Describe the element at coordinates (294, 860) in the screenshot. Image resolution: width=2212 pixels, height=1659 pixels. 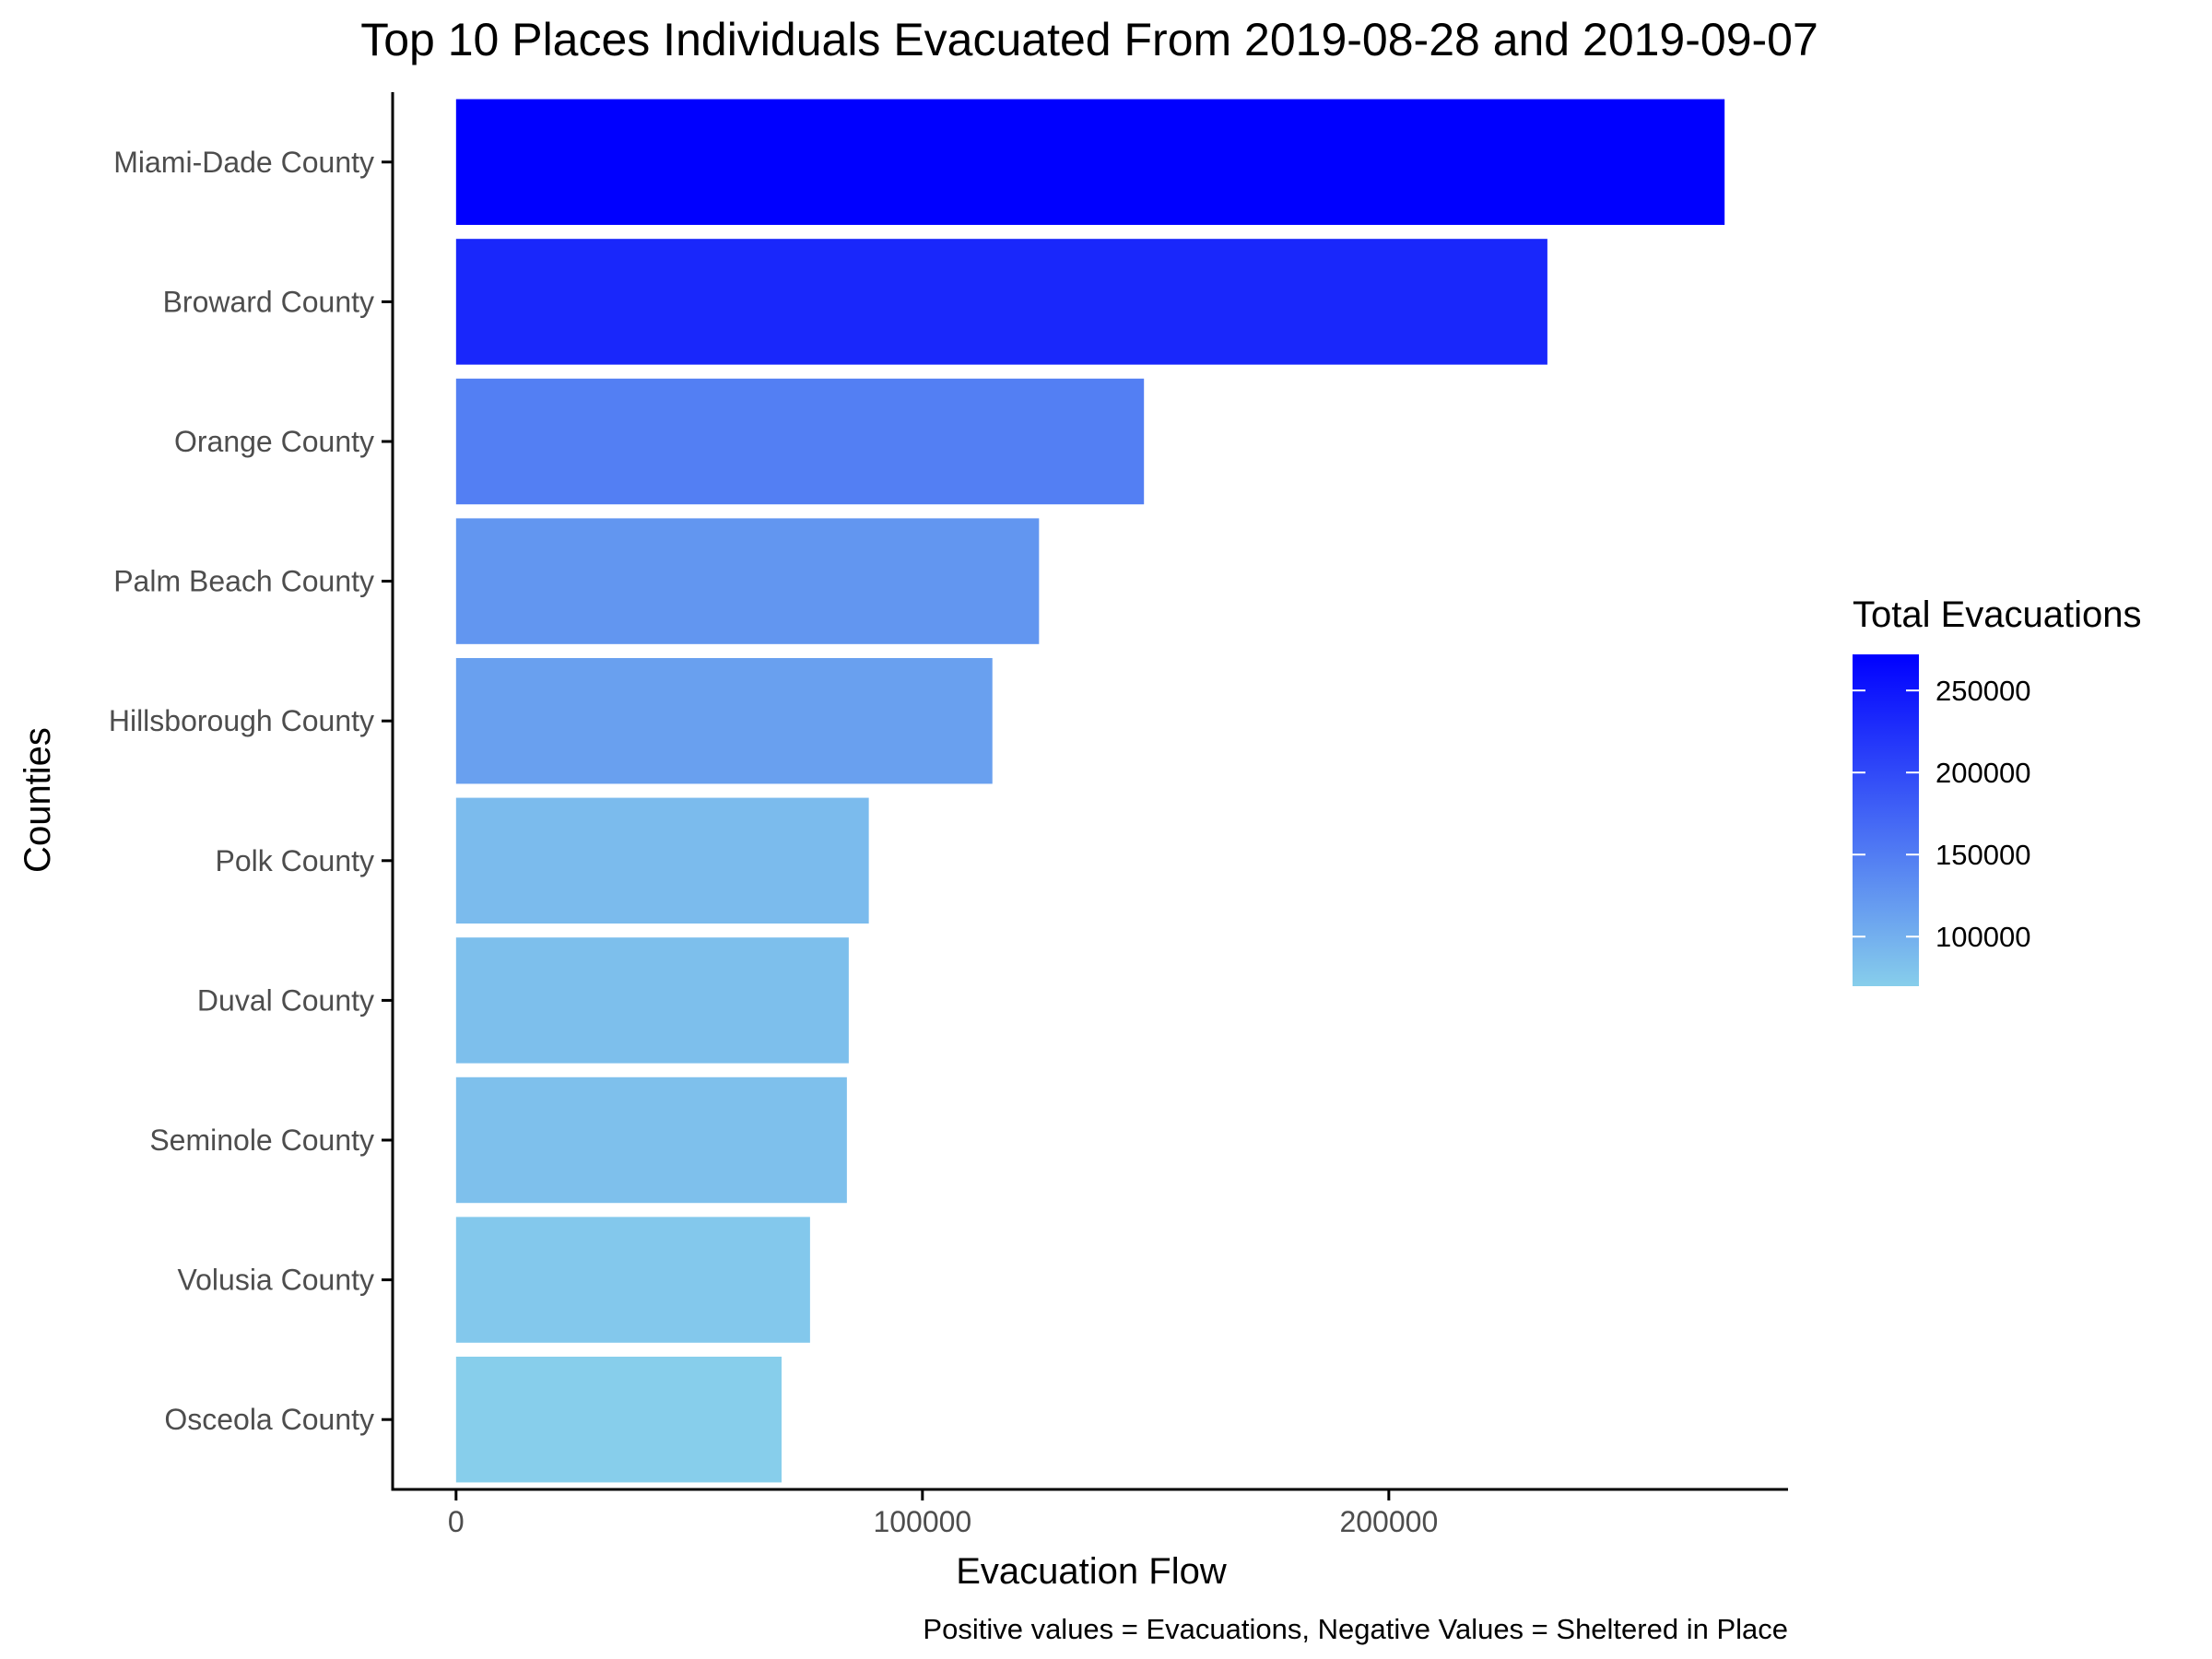
I see `y-tick-label: Polk County` at that location.